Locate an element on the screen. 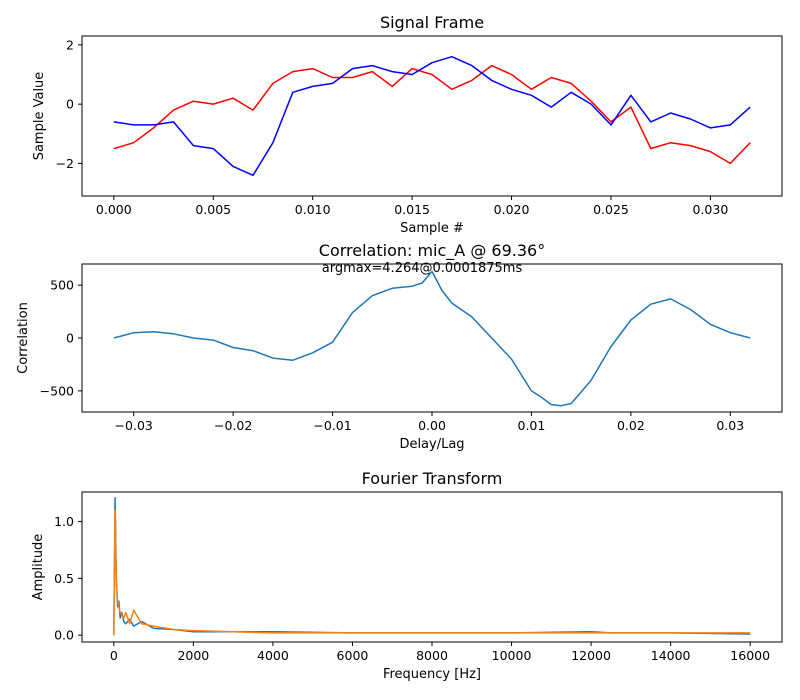 The height and width of the screenshot is (700, 800). signal-frame-x-tick-label: 0.005 is located at coordinates (213, 209).